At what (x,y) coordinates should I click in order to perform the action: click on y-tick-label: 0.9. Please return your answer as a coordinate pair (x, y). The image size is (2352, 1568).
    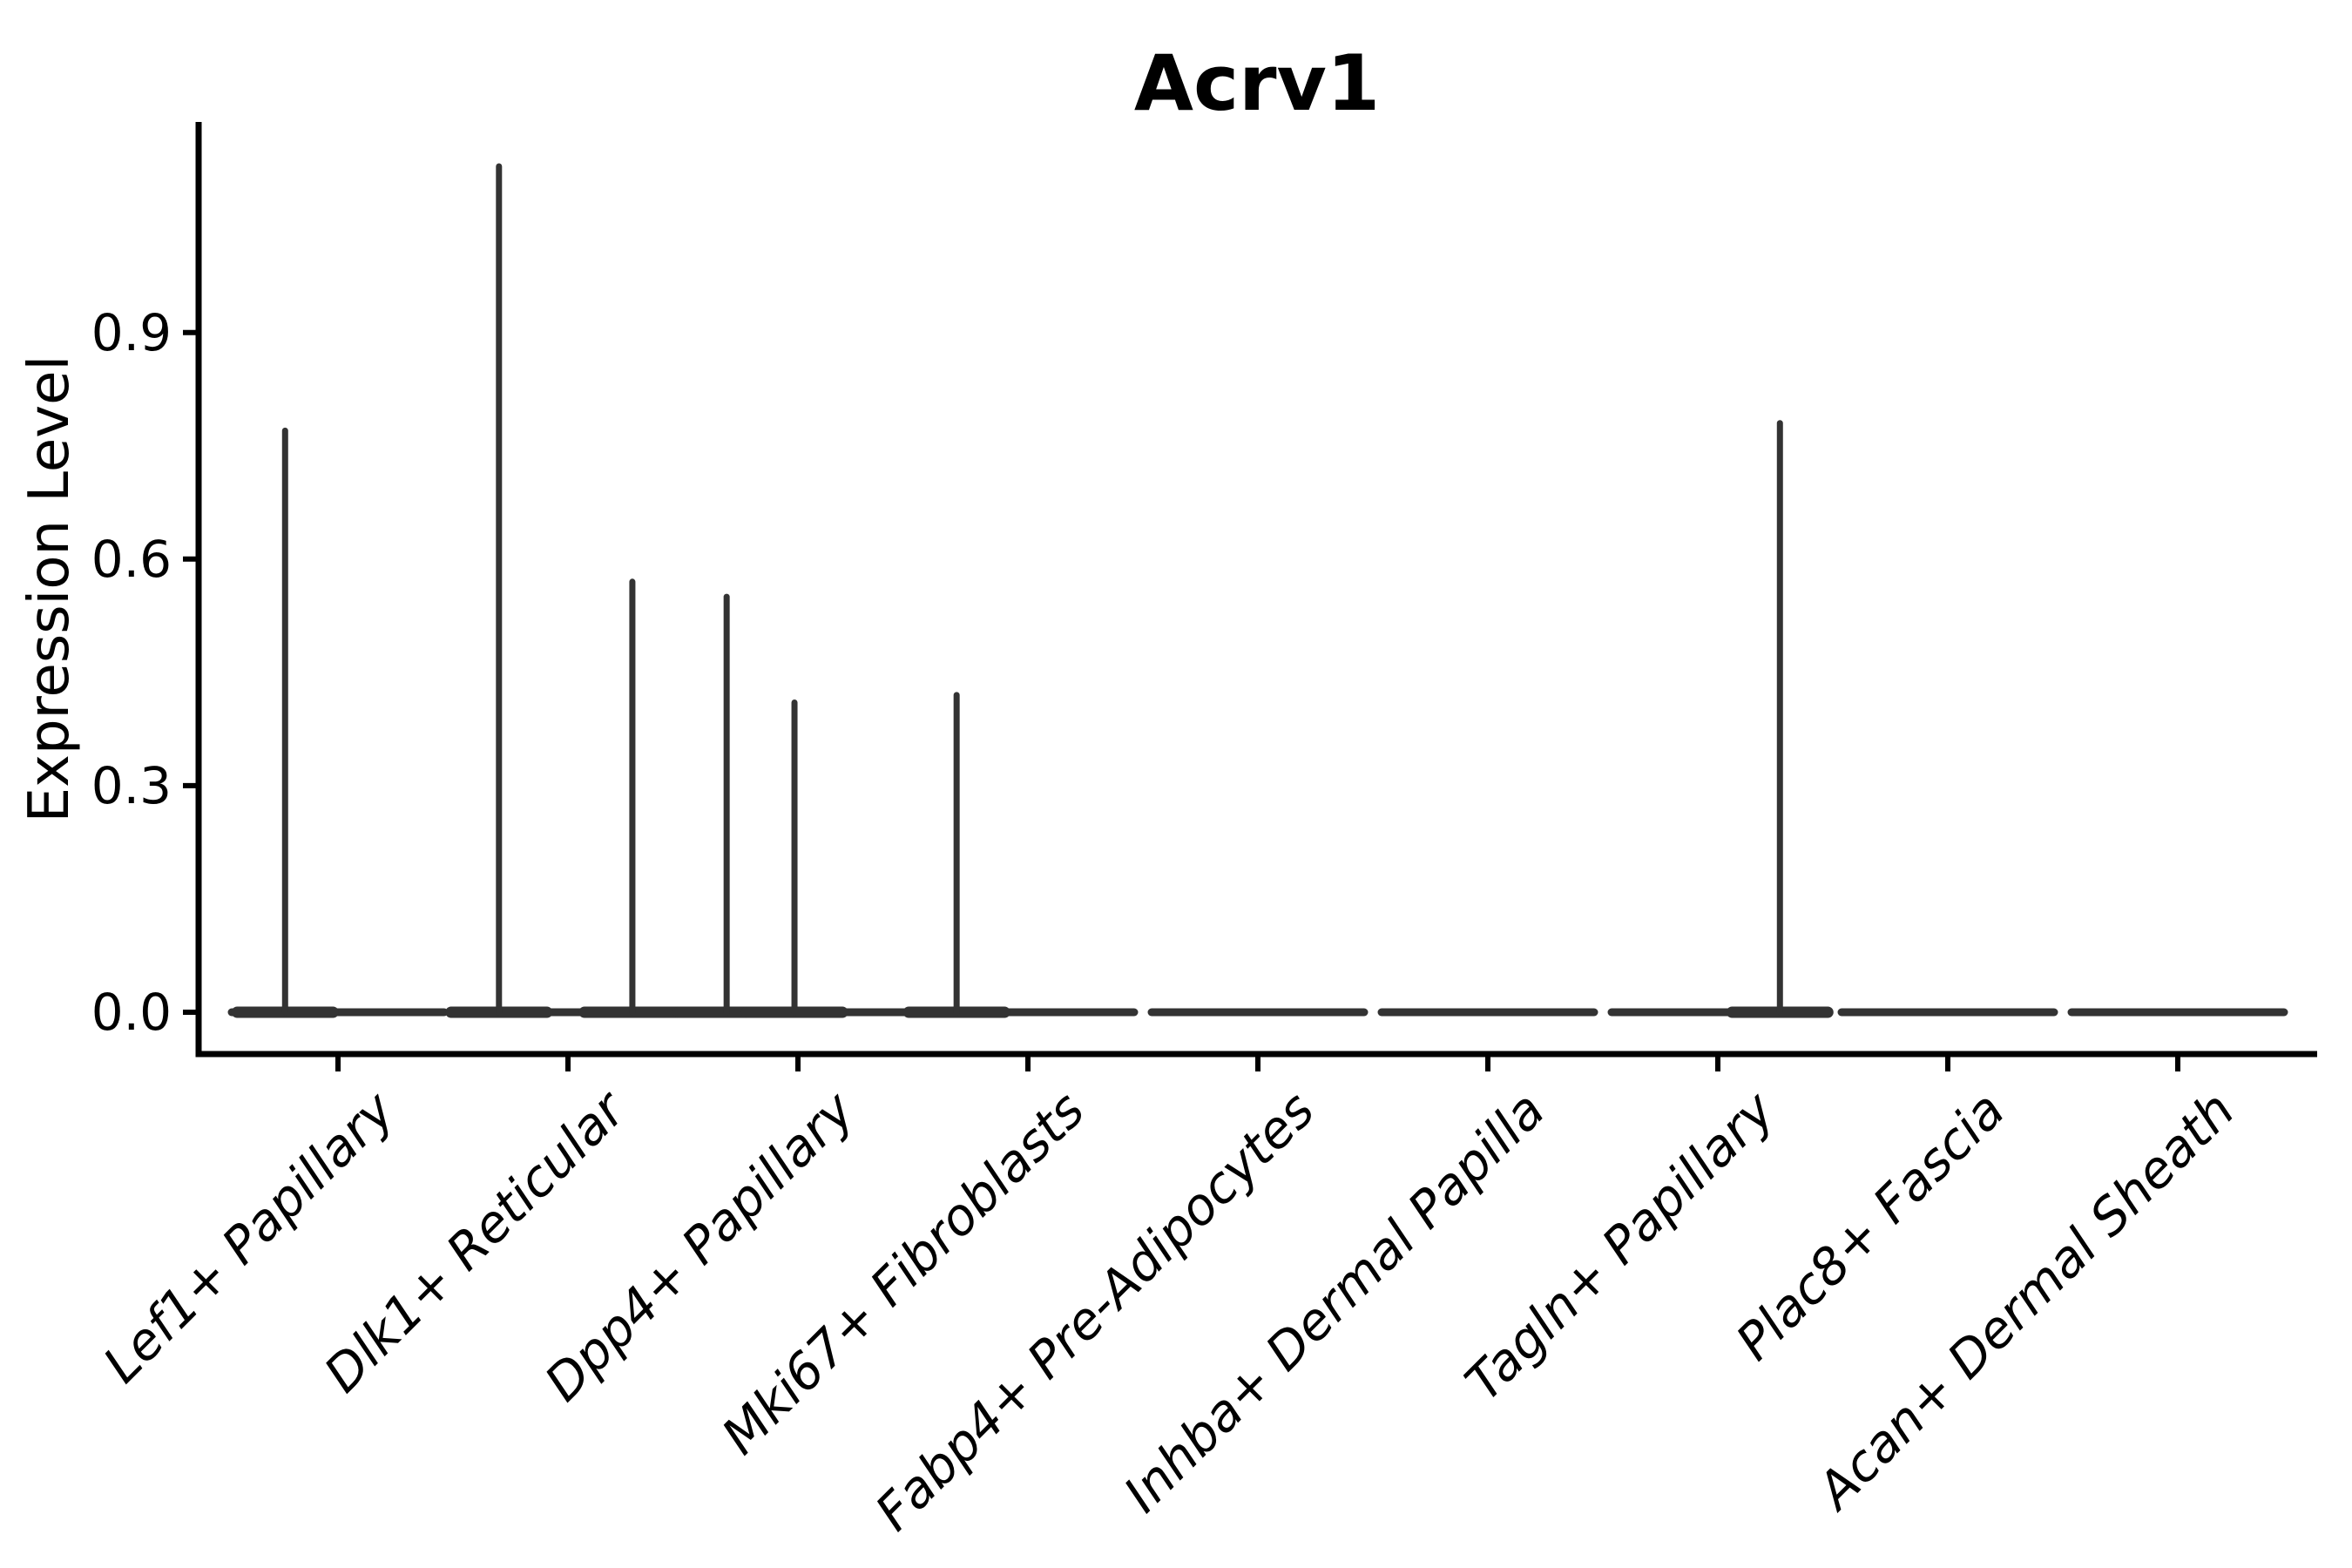
    Looking at the image, I should click on (131, 332).